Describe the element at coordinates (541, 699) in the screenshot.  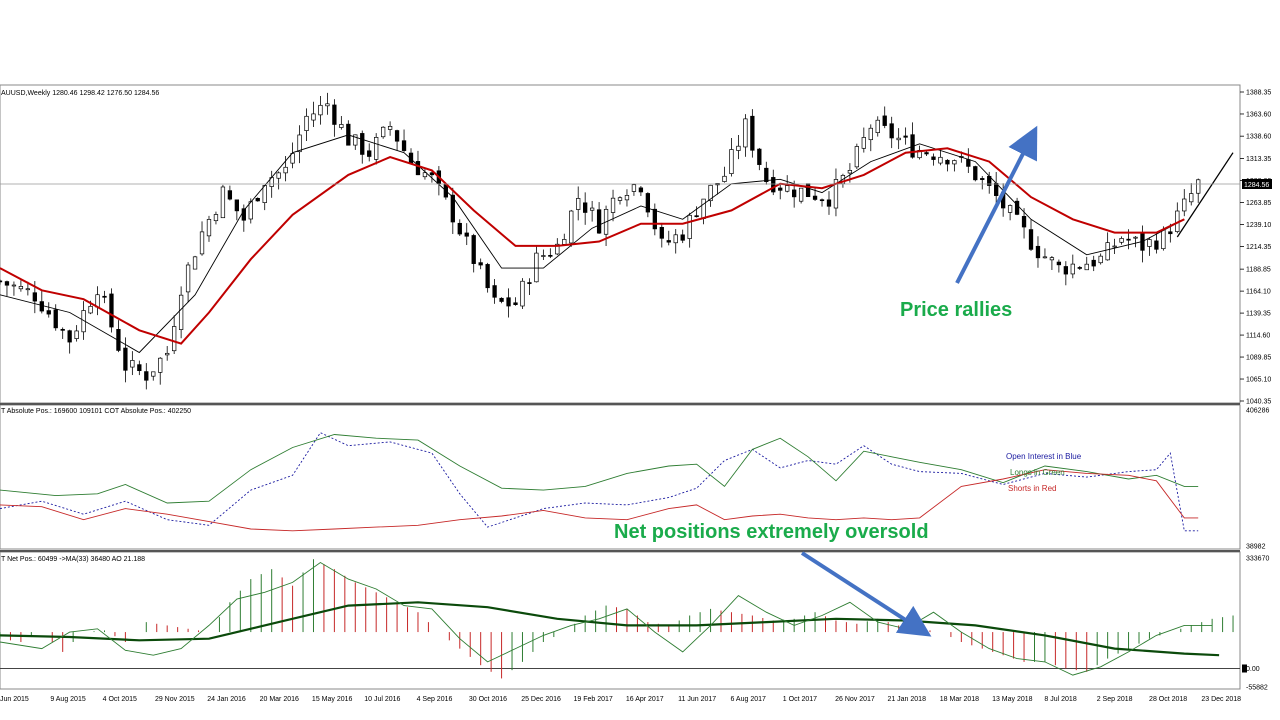
I see `x-tick-label: 25 Dec 2016` at that location.